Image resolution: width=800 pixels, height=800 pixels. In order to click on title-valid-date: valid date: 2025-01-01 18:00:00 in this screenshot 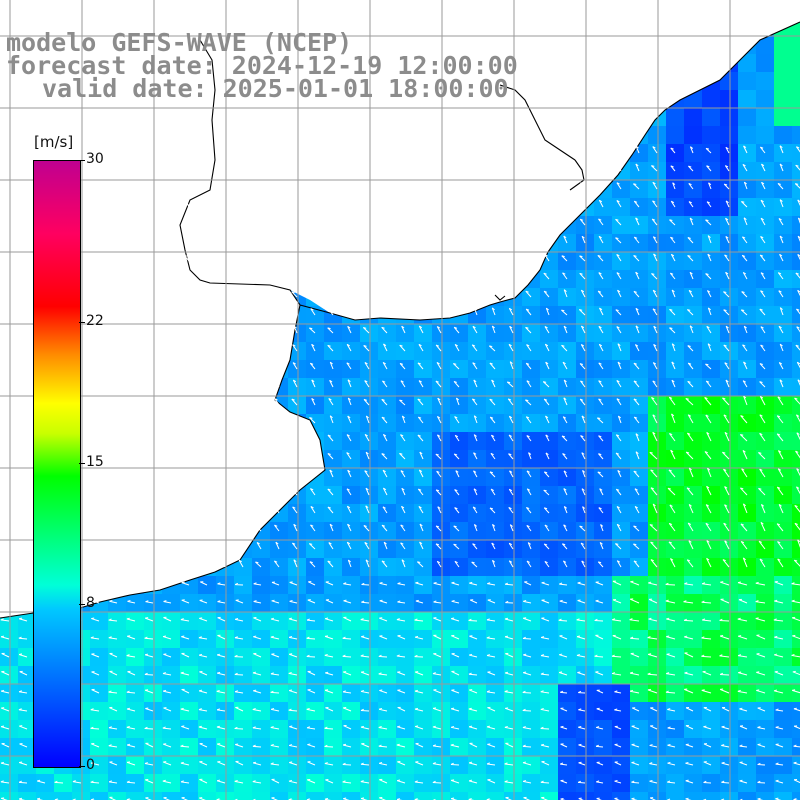, I will do `click(275, 88)`.